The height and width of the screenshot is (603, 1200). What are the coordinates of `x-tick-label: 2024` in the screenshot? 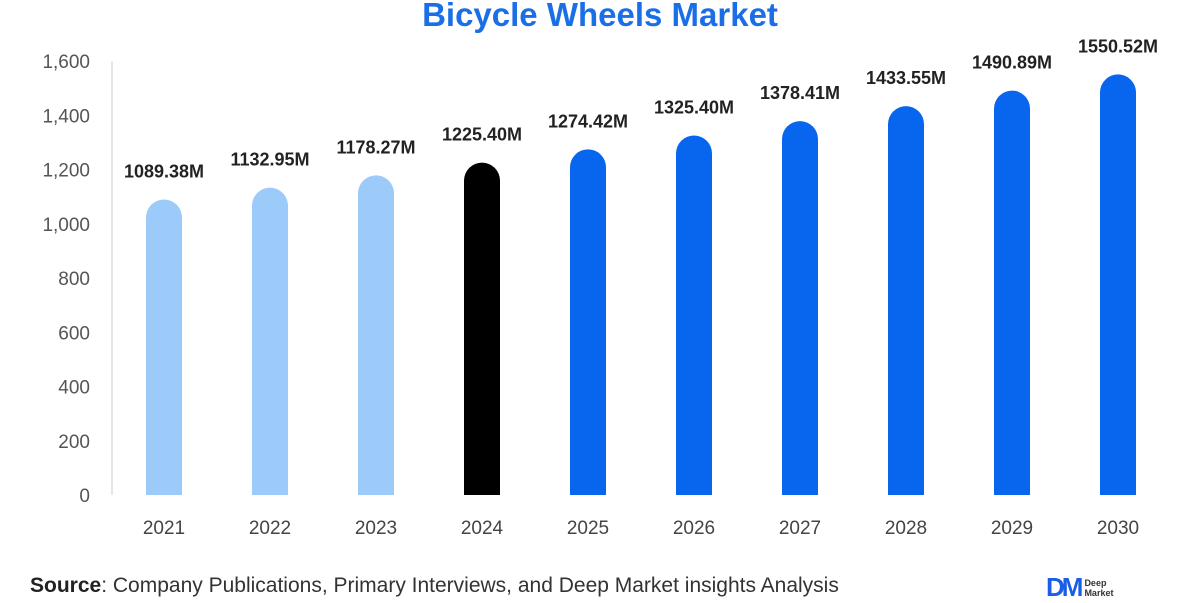 It's located at (482, 528).